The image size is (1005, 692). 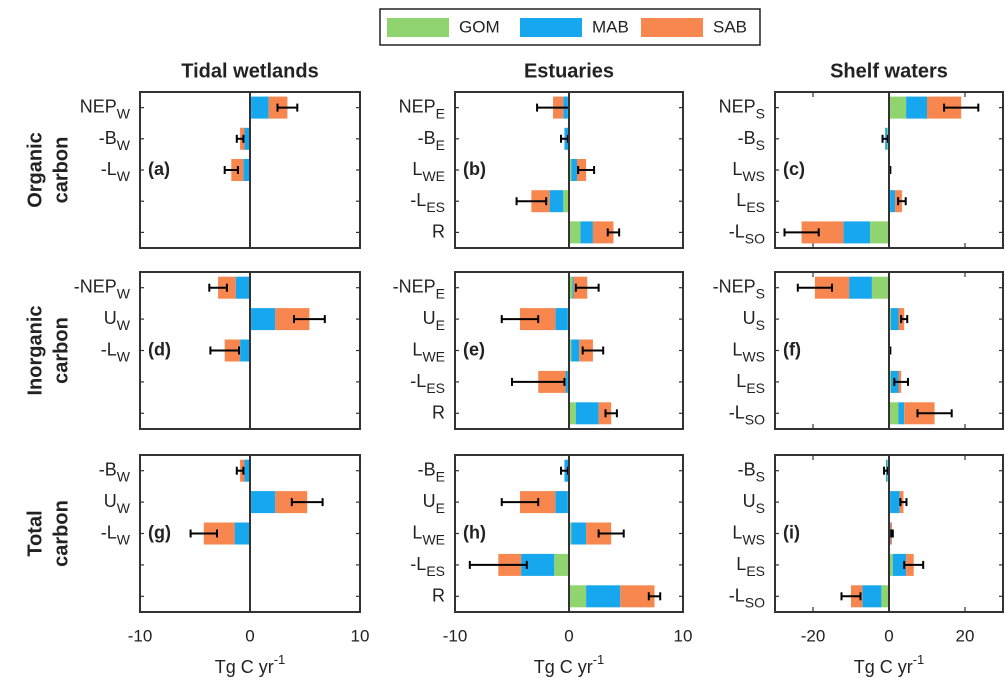 What do you see at coordinates (813, 635) in the screenshot?
I see `x-tick-label: -20` at bounding box center [813, 635].